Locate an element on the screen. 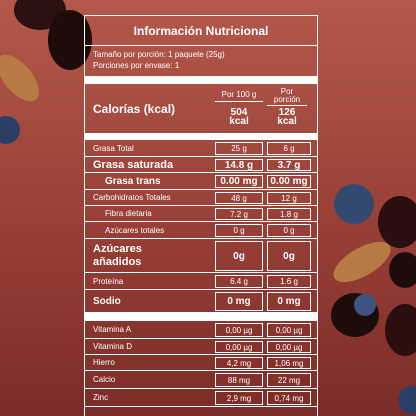 The height and width of the screenshot is (416, 416). value-per-100g: 14.8 g is located at coordinates (239, 165).